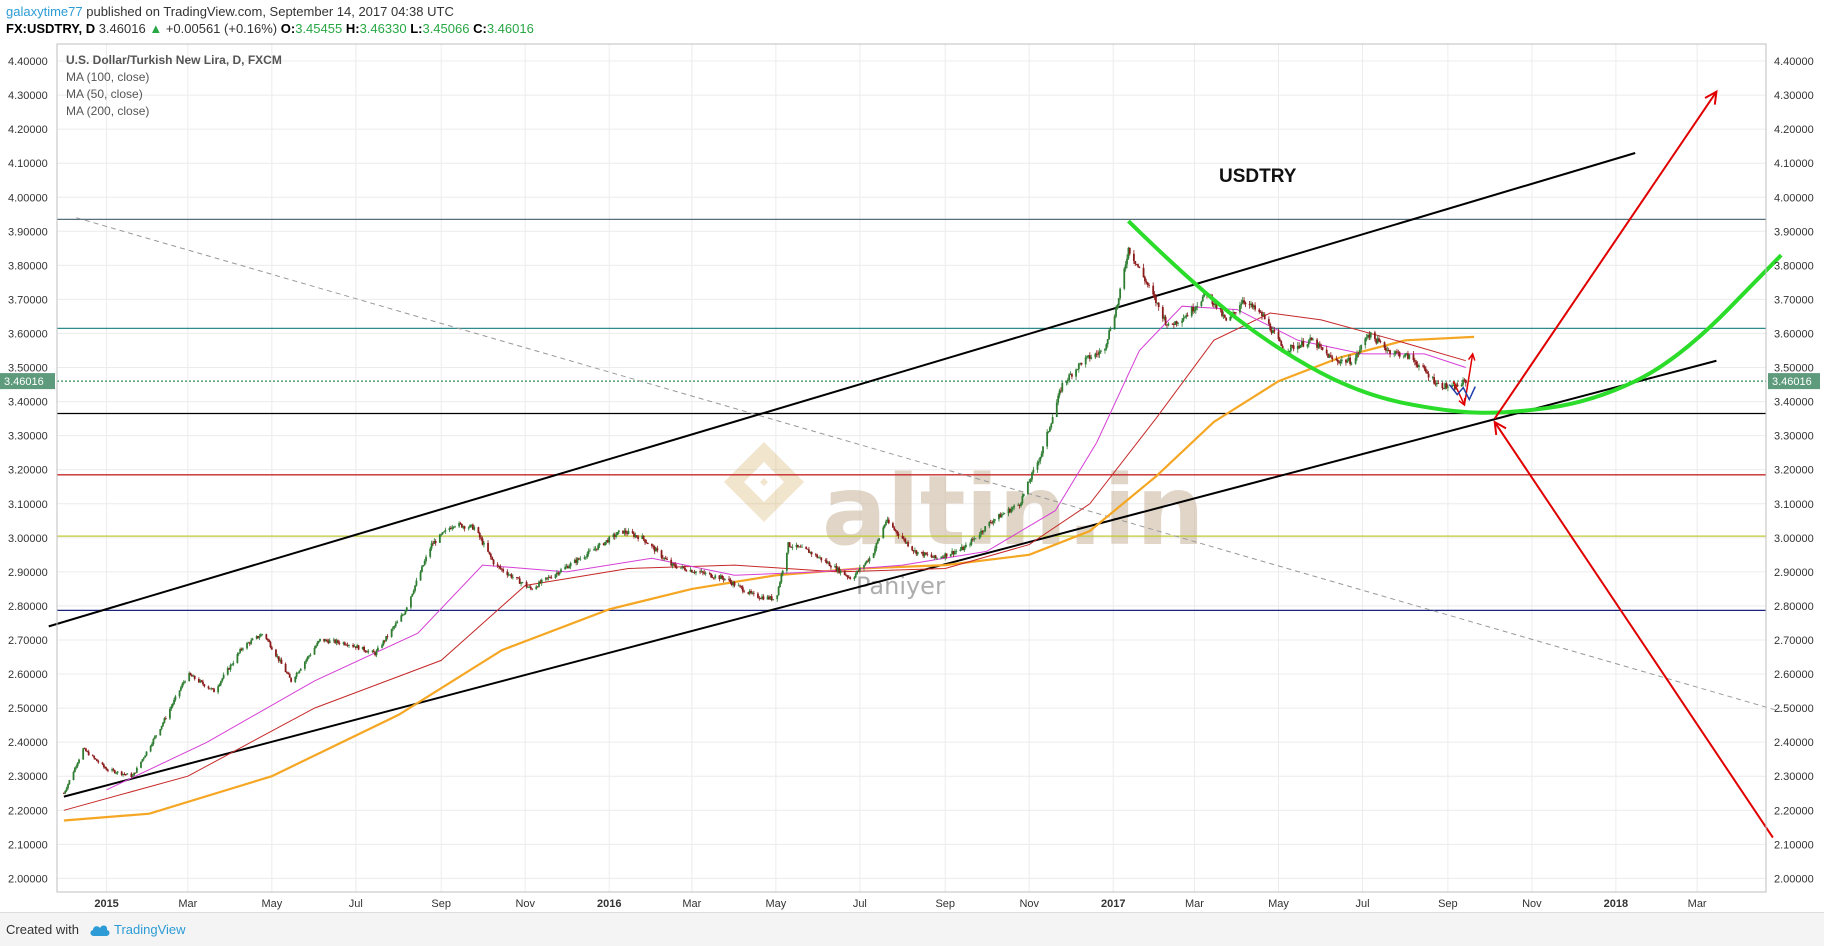 This screenshot has width=1824, height=946. What do you see at coordinates (1794, 505) in the screenshot?
I see `y-tick-label-right: 3.10000` at bounding box center [1794, 505].